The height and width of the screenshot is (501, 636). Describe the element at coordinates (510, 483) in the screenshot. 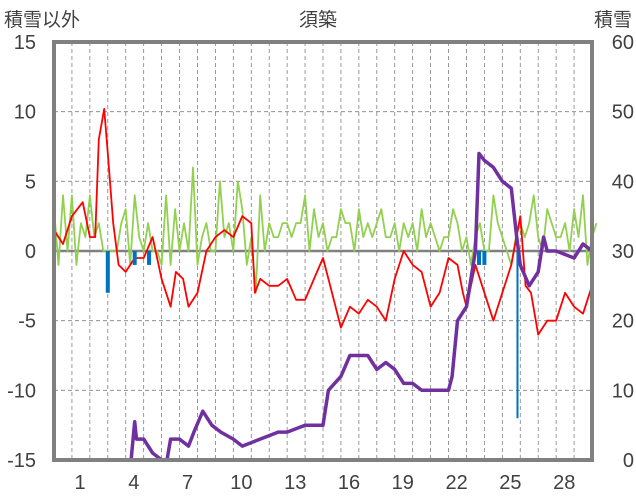

I see `x-tick-label: 25` at that location.